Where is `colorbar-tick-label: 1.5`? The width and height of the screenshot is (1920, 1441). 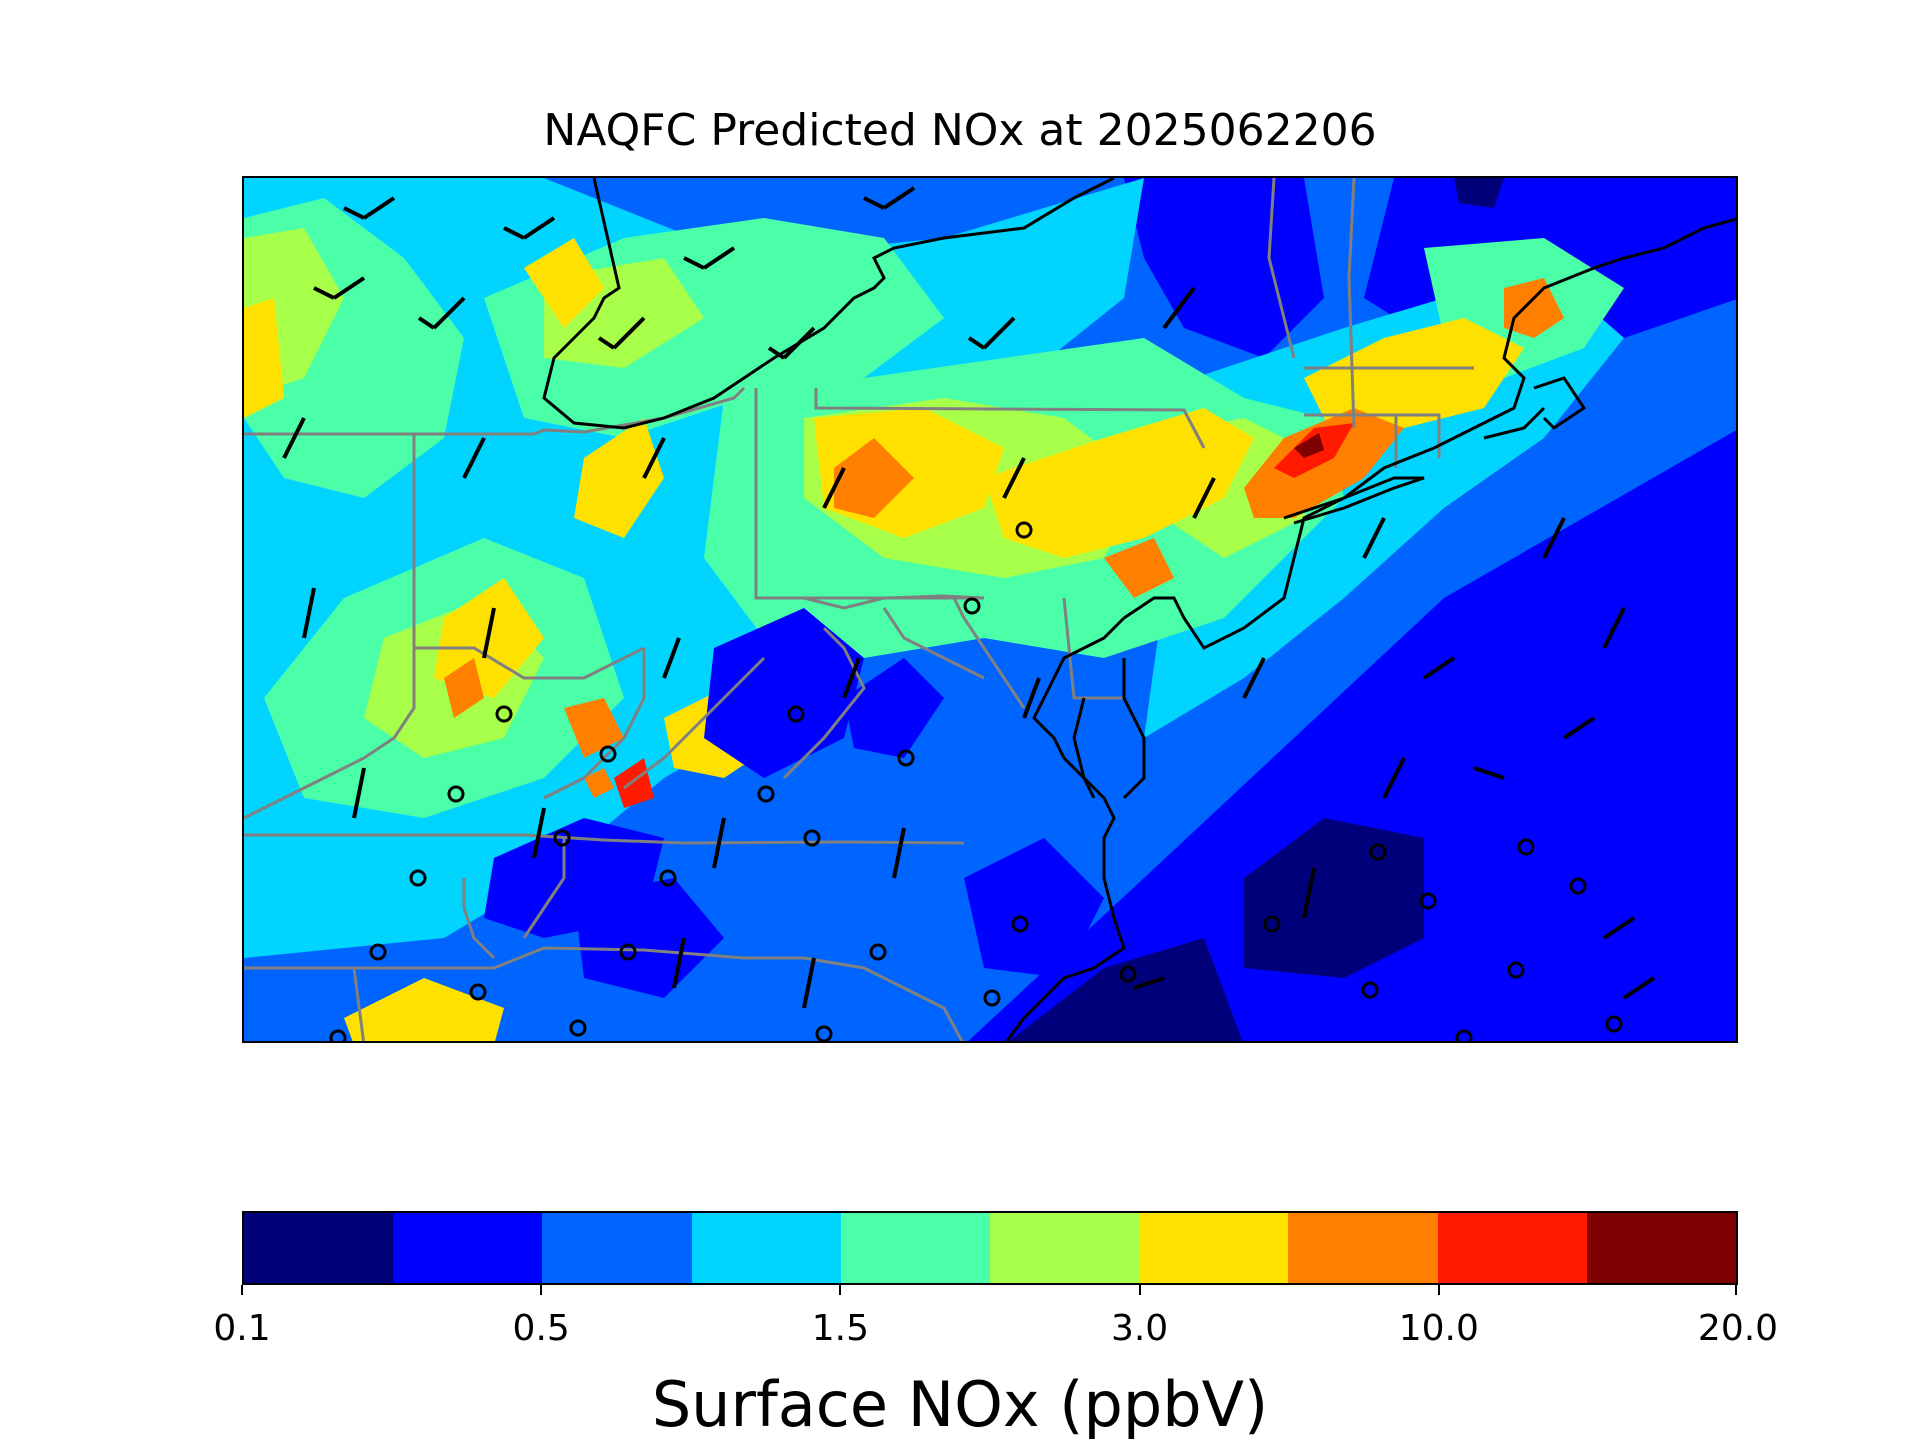 colorbar-tick-label: 1.5 is located at coordinates (840, 1328).